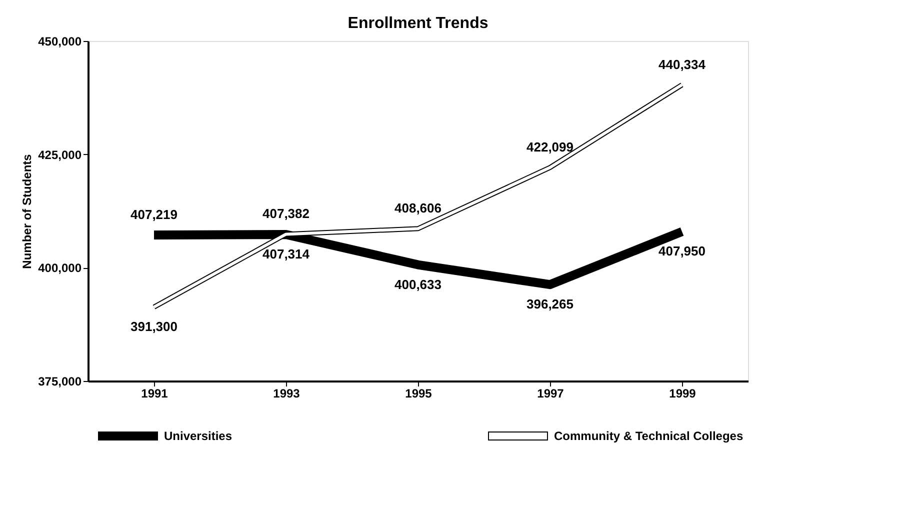  What do you see at coordinates (418, 284) in the screenshot?
I see `data-label: 400,633` at bounding box center [418, 284].